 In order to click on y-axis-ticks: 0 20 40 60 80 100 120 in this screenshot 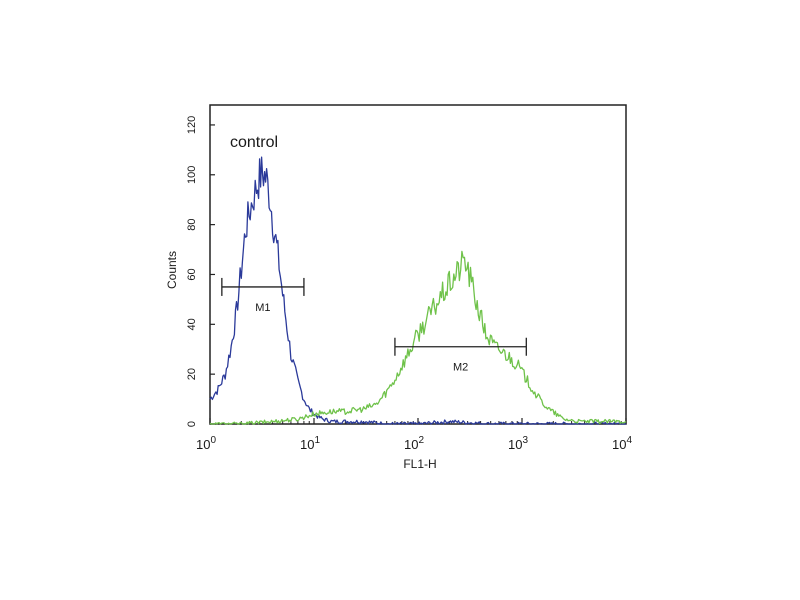, I will do `click(200, 271)`.